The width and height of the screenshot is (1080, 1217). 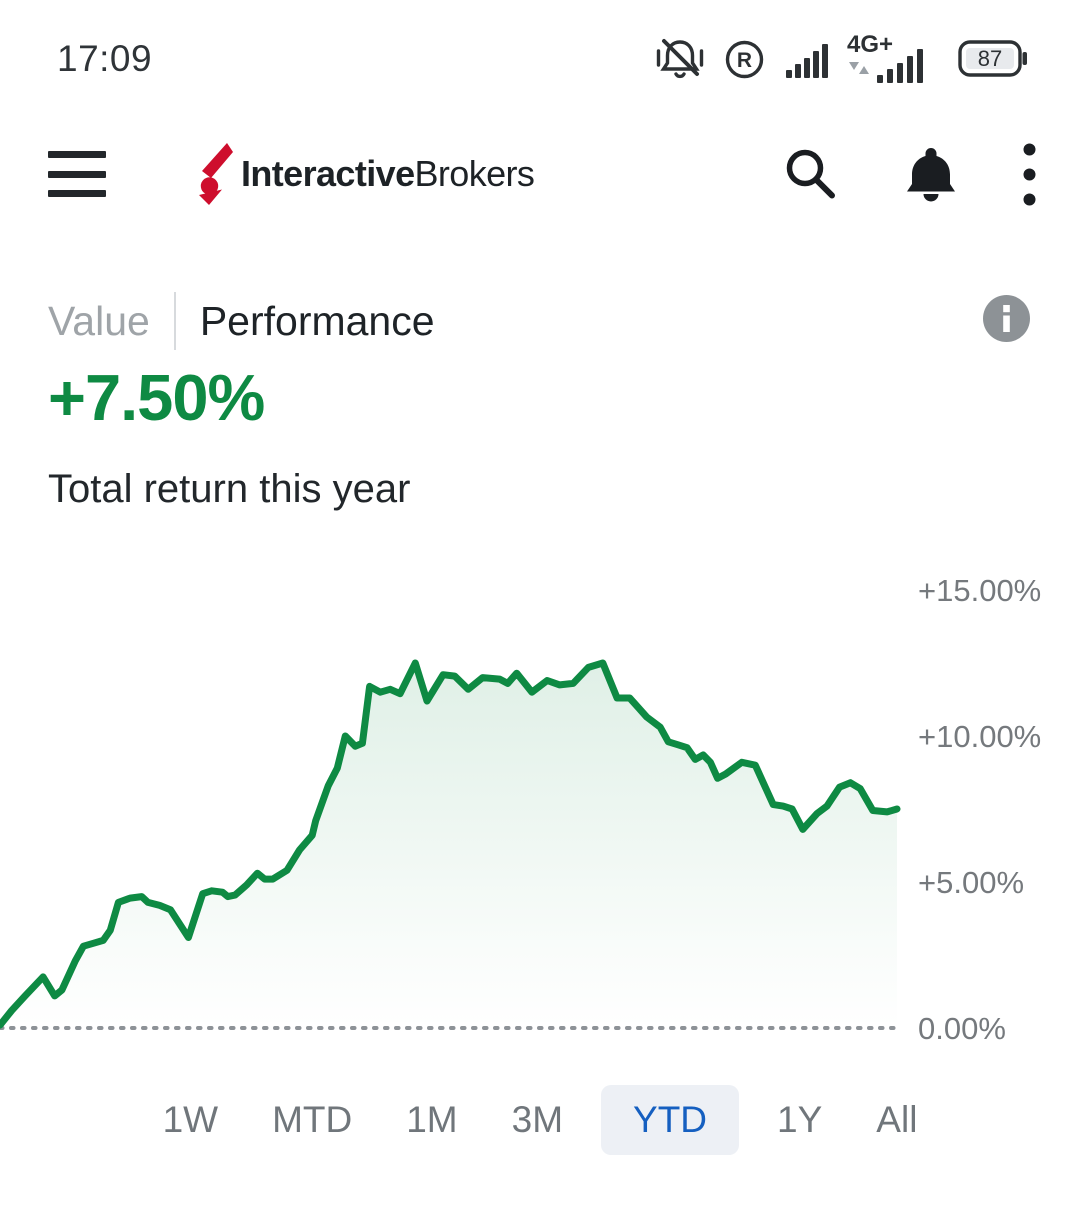 I want to click on y-tick-label: +5.00%, so click(x=971, y=882).